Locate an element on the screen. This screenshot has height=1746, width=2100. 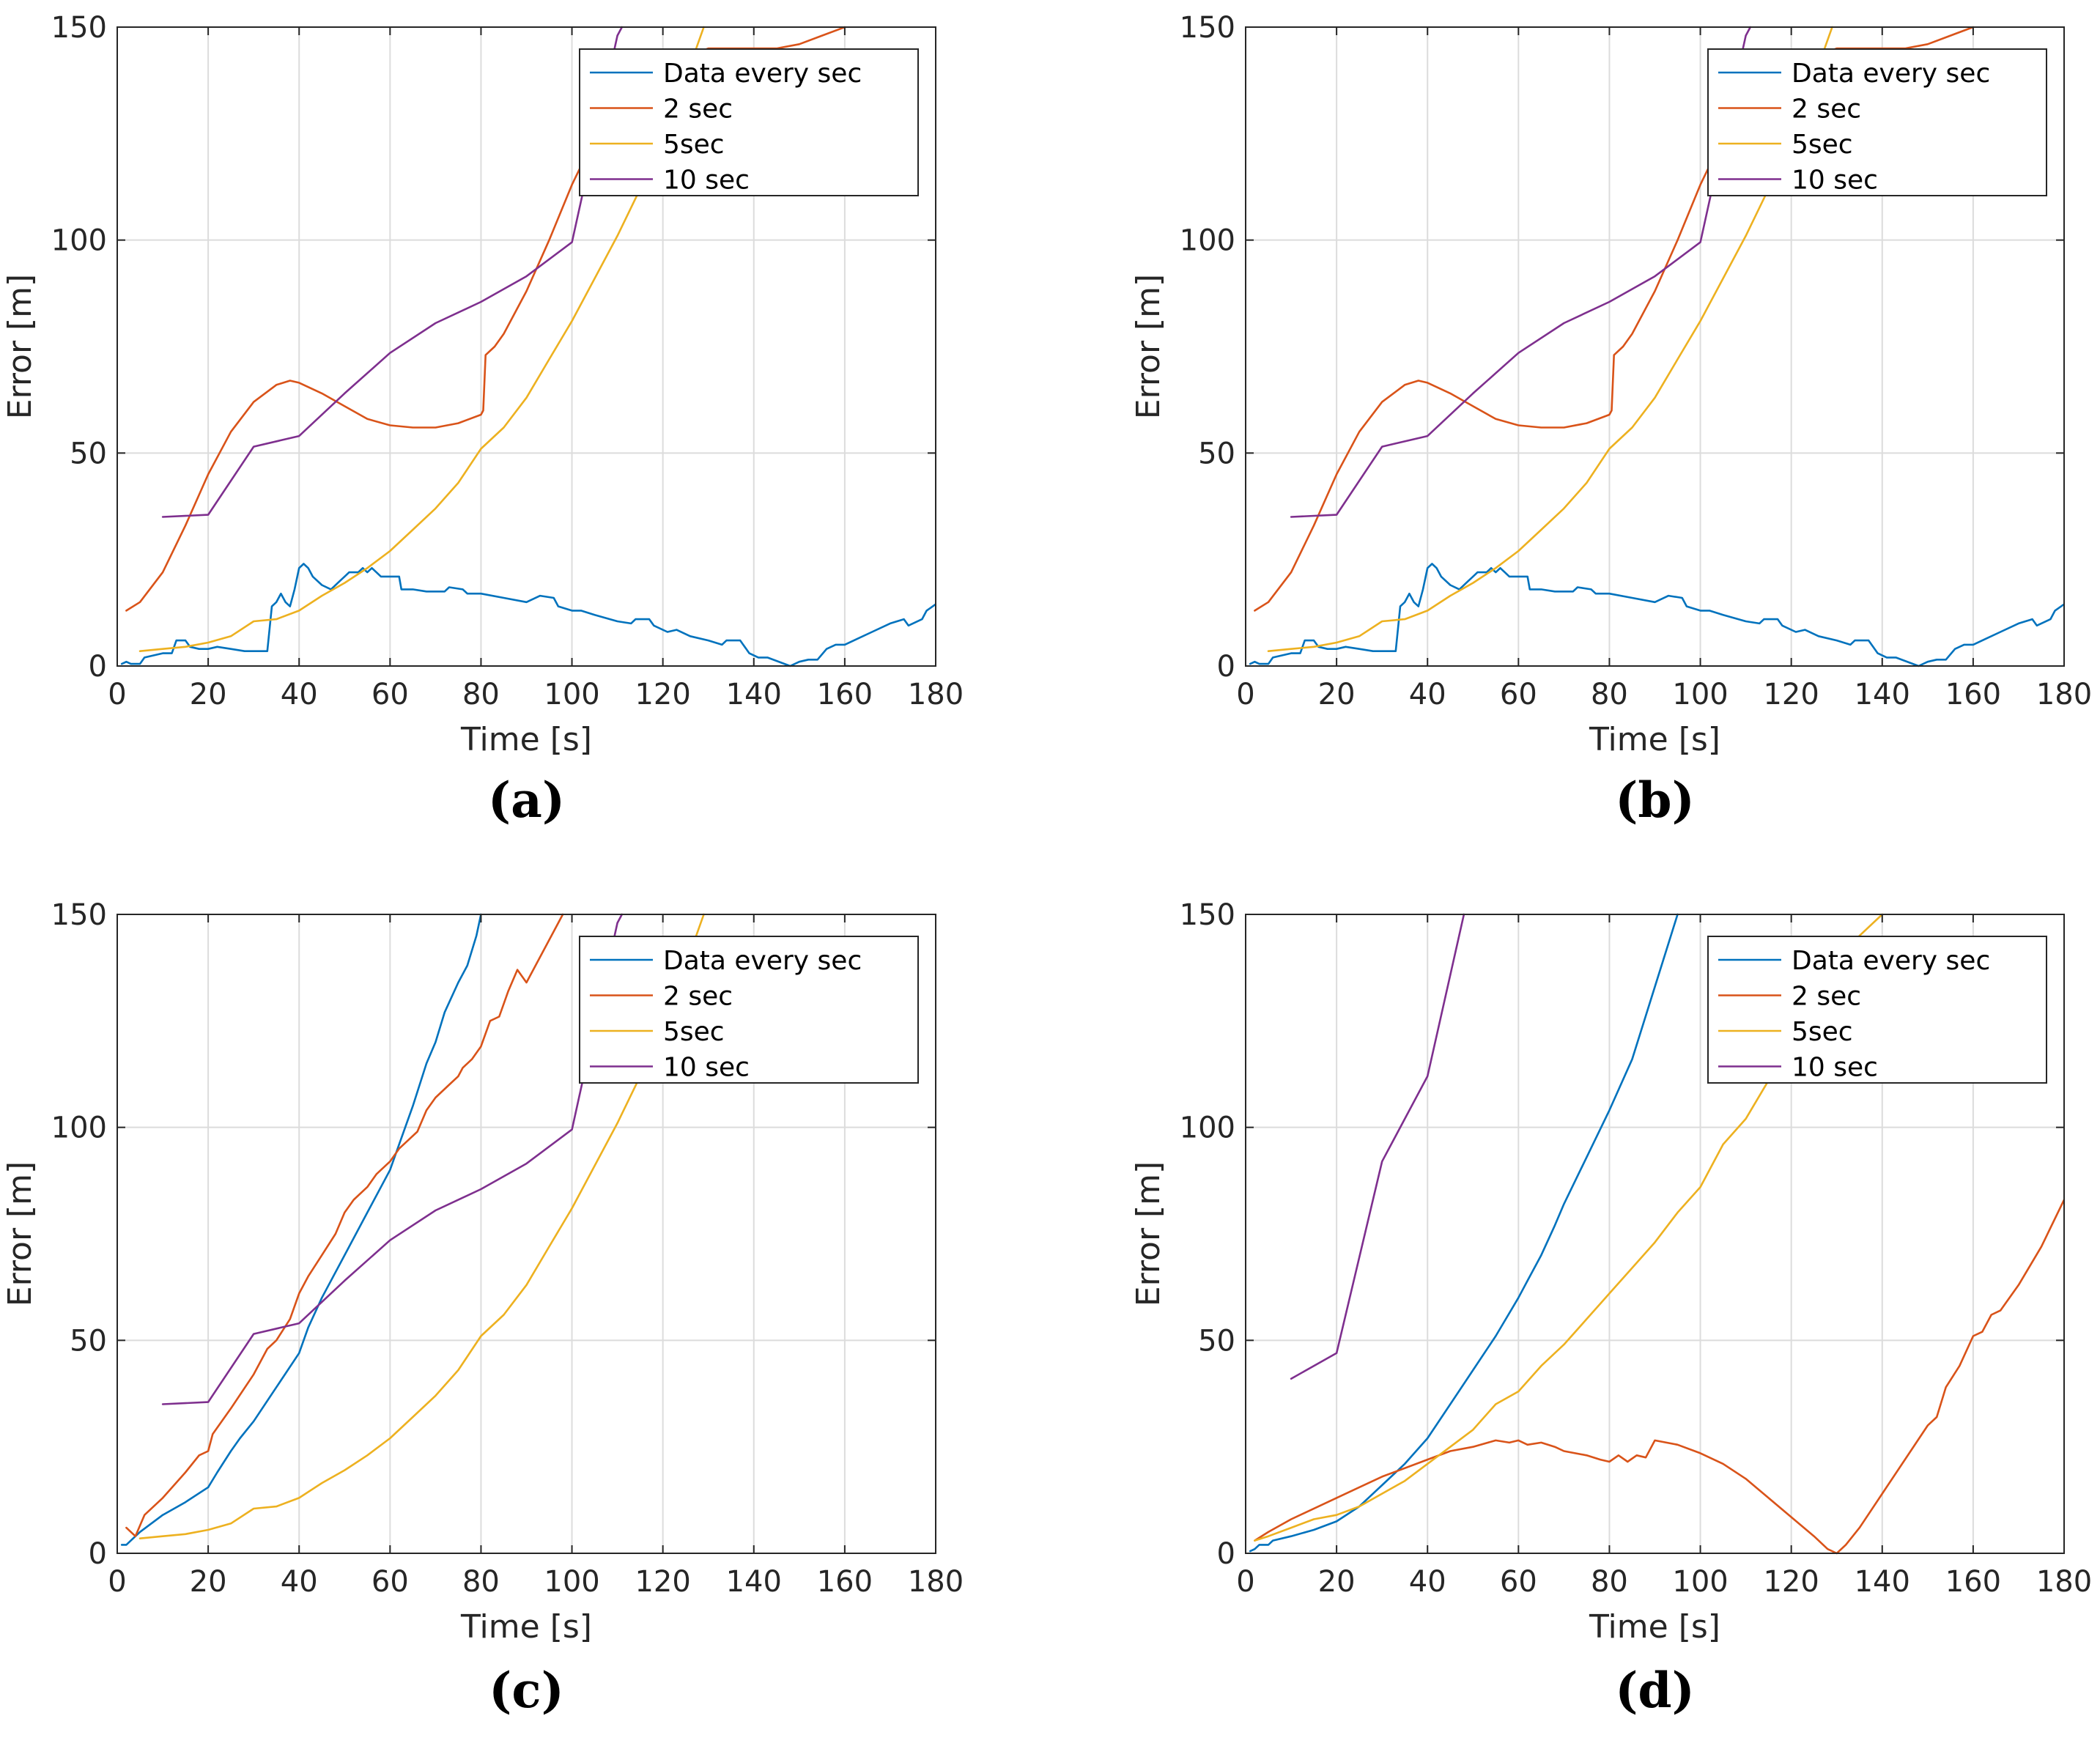
panel-label: (a) is located at coordinates (526, 800).